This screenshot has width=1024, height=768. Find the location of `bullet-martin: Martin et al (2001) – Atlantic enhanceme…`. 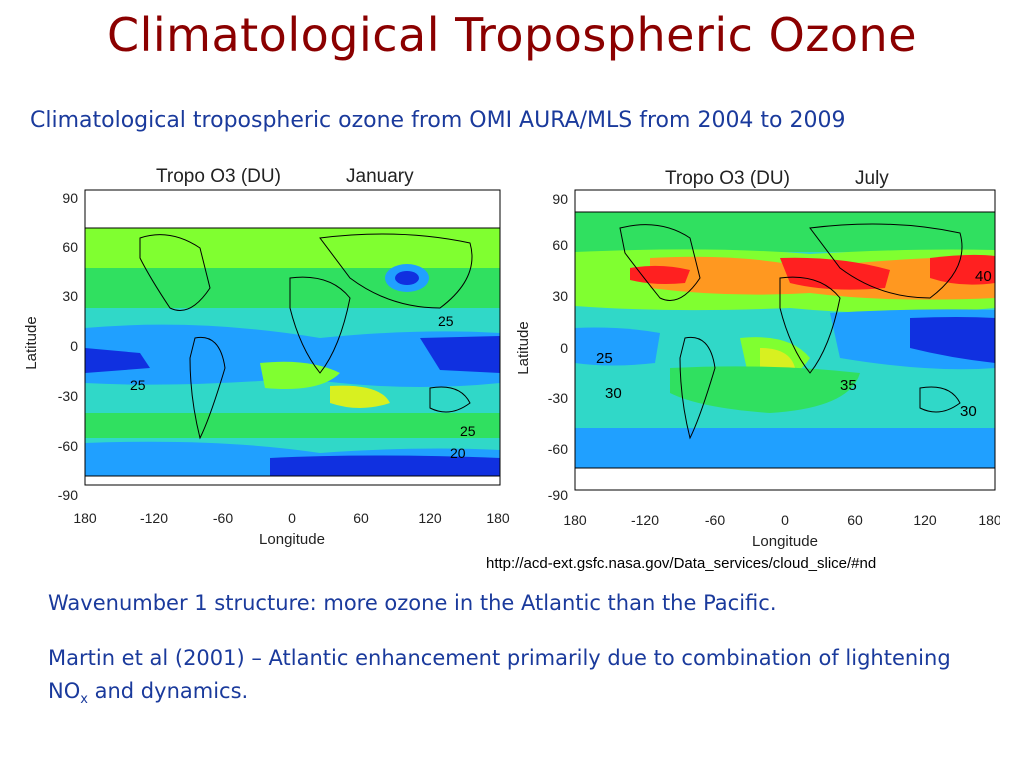

bullet-martin: Martin et al (2001) – Atlantic enhanceme… is located at coordinates (518, 679).